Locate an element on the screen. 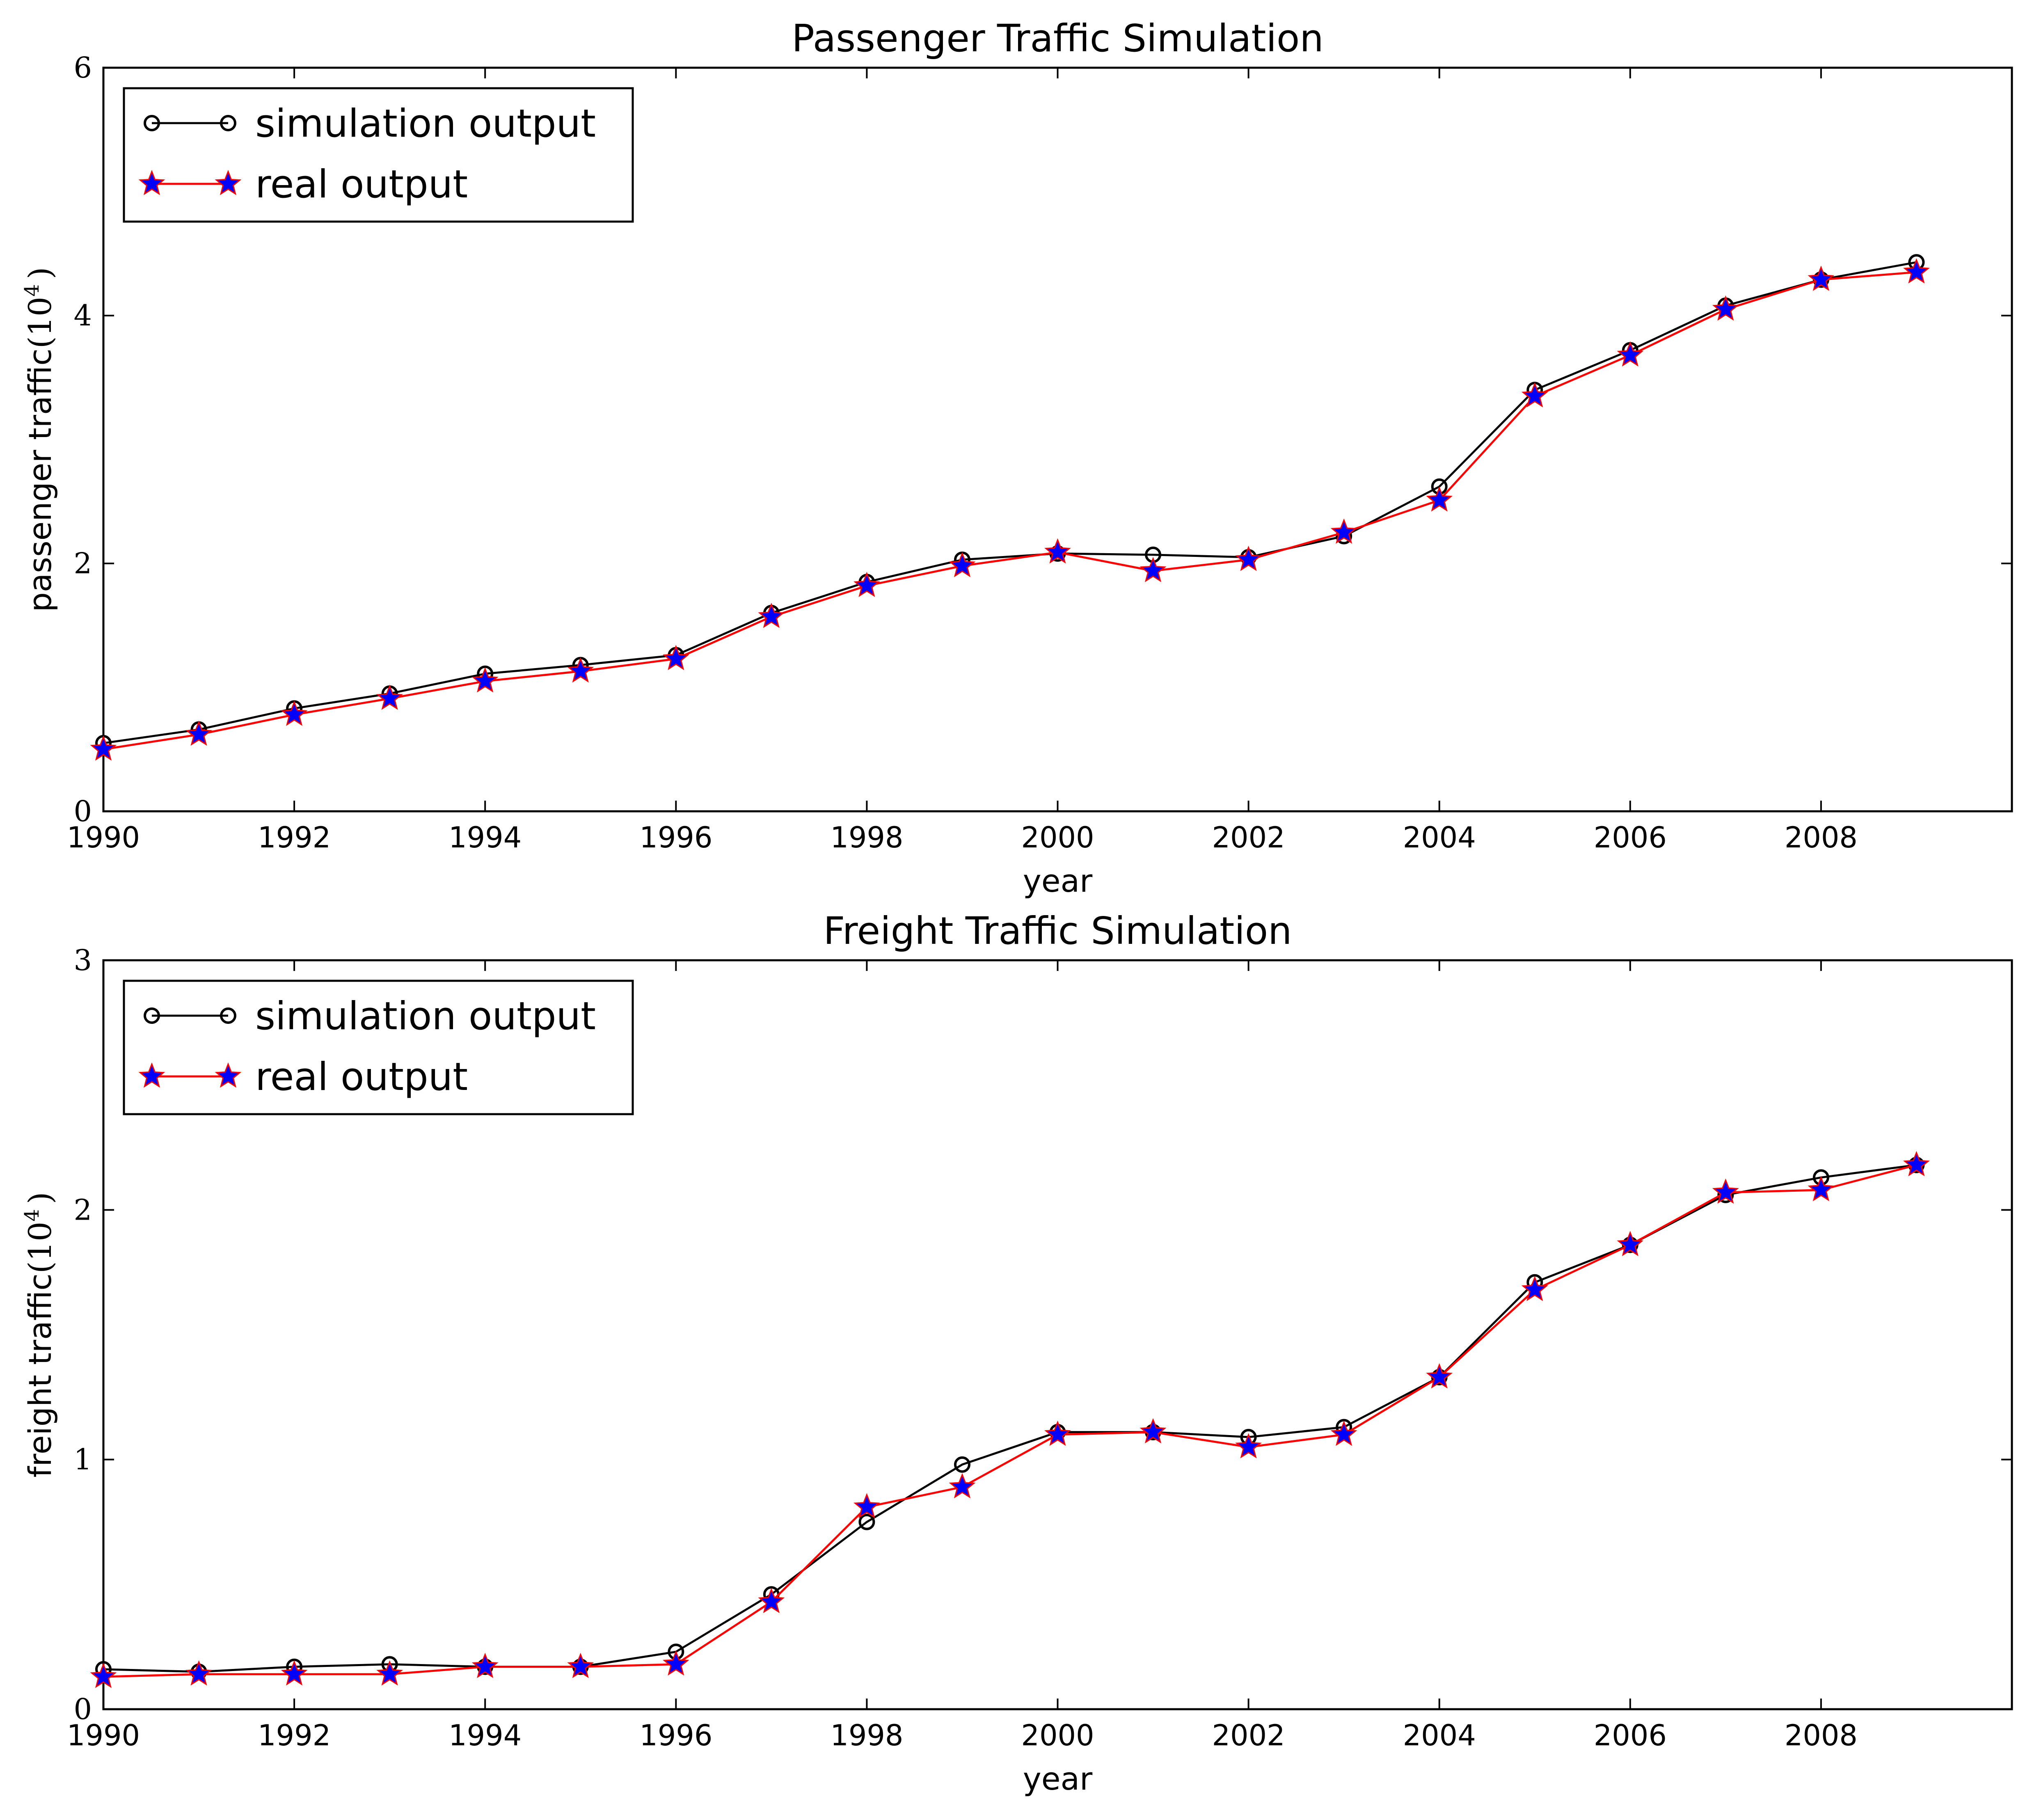 The width and height of the screenshot is (2032, 1820). chart-title: Passenger Traffic Simulation is located at coordinates (1057, 38).